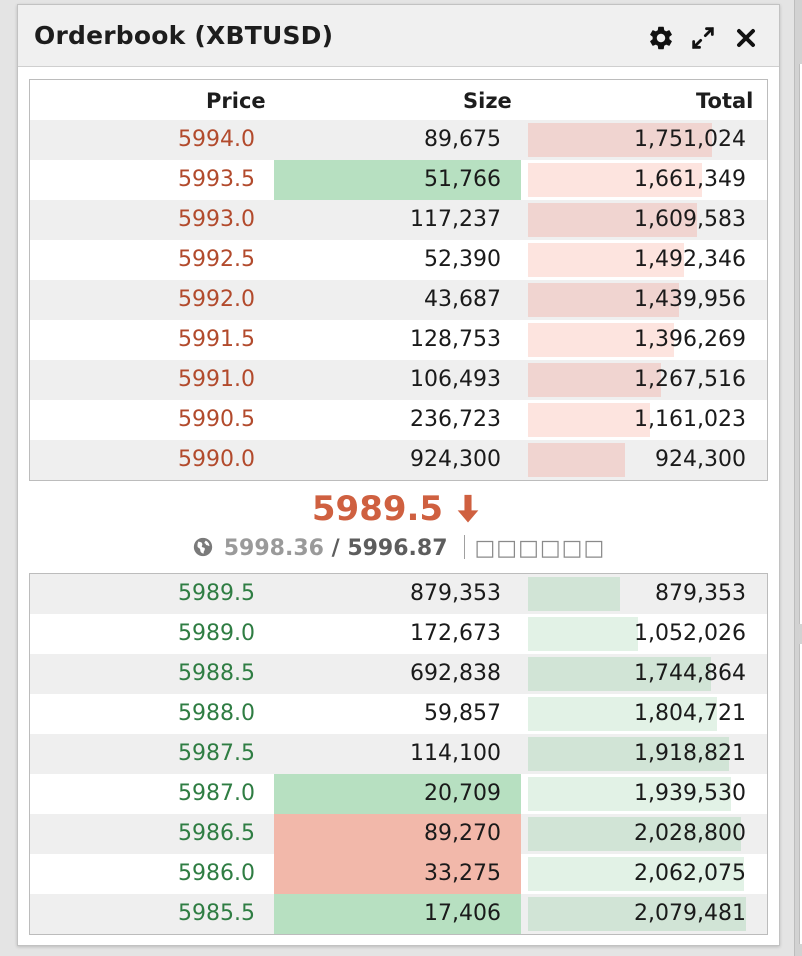 This screenshot has height=956, width=802. Describe the element at coordinates (690, 713) in the screenshot. I see `row-total: 1,804,721` at that location.